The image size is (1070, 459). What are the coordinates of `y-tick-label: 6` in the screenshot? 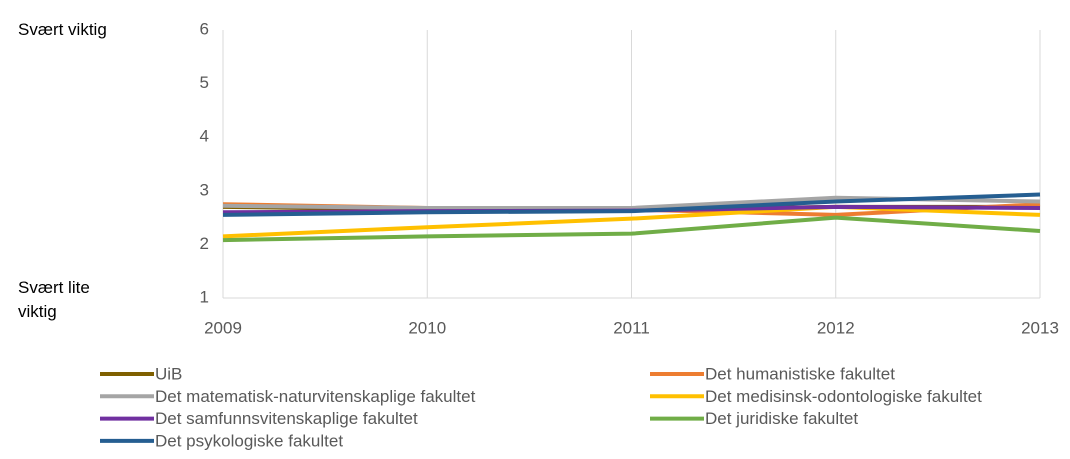 It's located at (204, 28).